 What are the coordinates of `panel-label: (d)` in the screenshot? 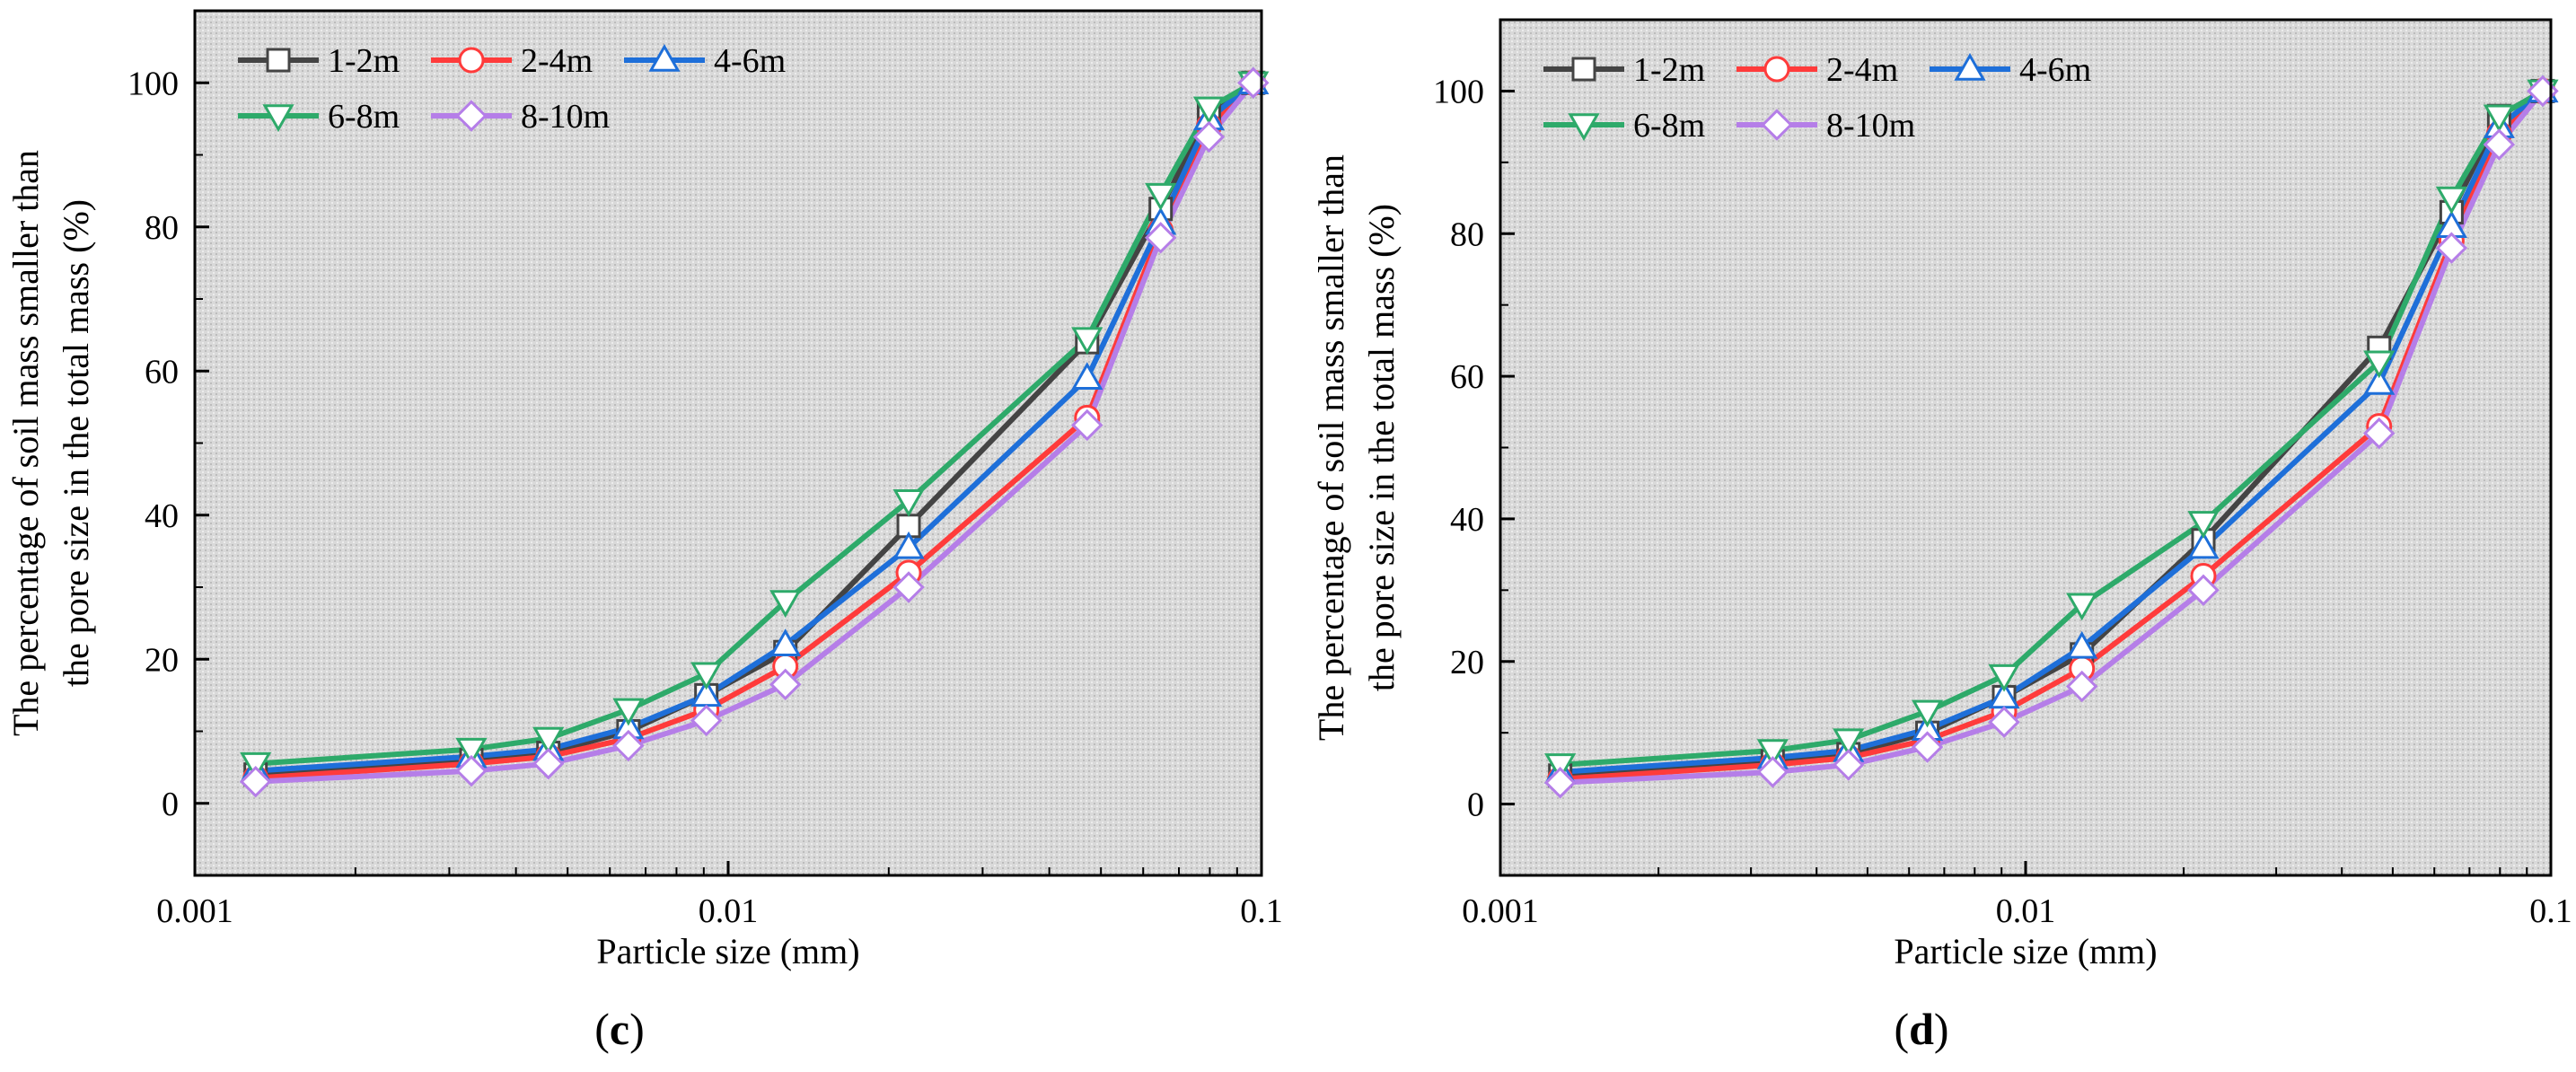 It's located at (1921, 1029).